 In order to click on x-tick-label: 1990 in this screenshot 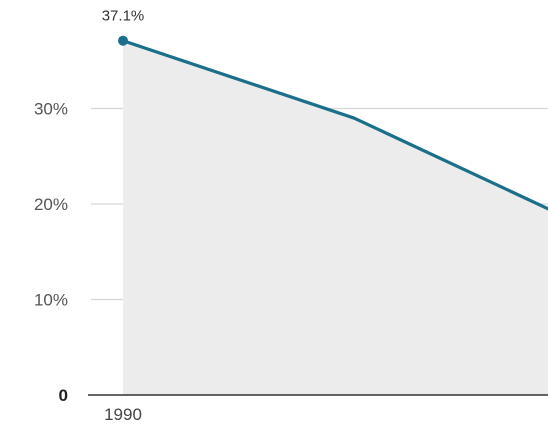, I will do `click(123, 414)`.